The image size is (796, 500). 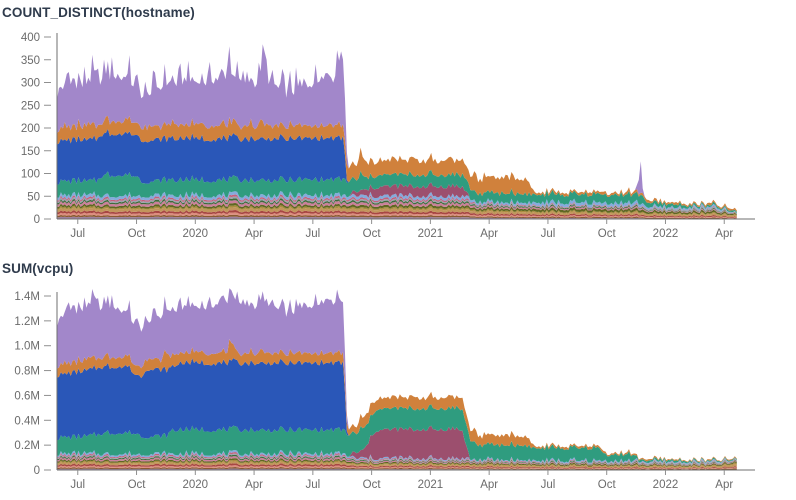 What do you see at coordinates (30, 152) in the screenshot?
I see `y-tick-label: 150` at bounding box center [30, 152].